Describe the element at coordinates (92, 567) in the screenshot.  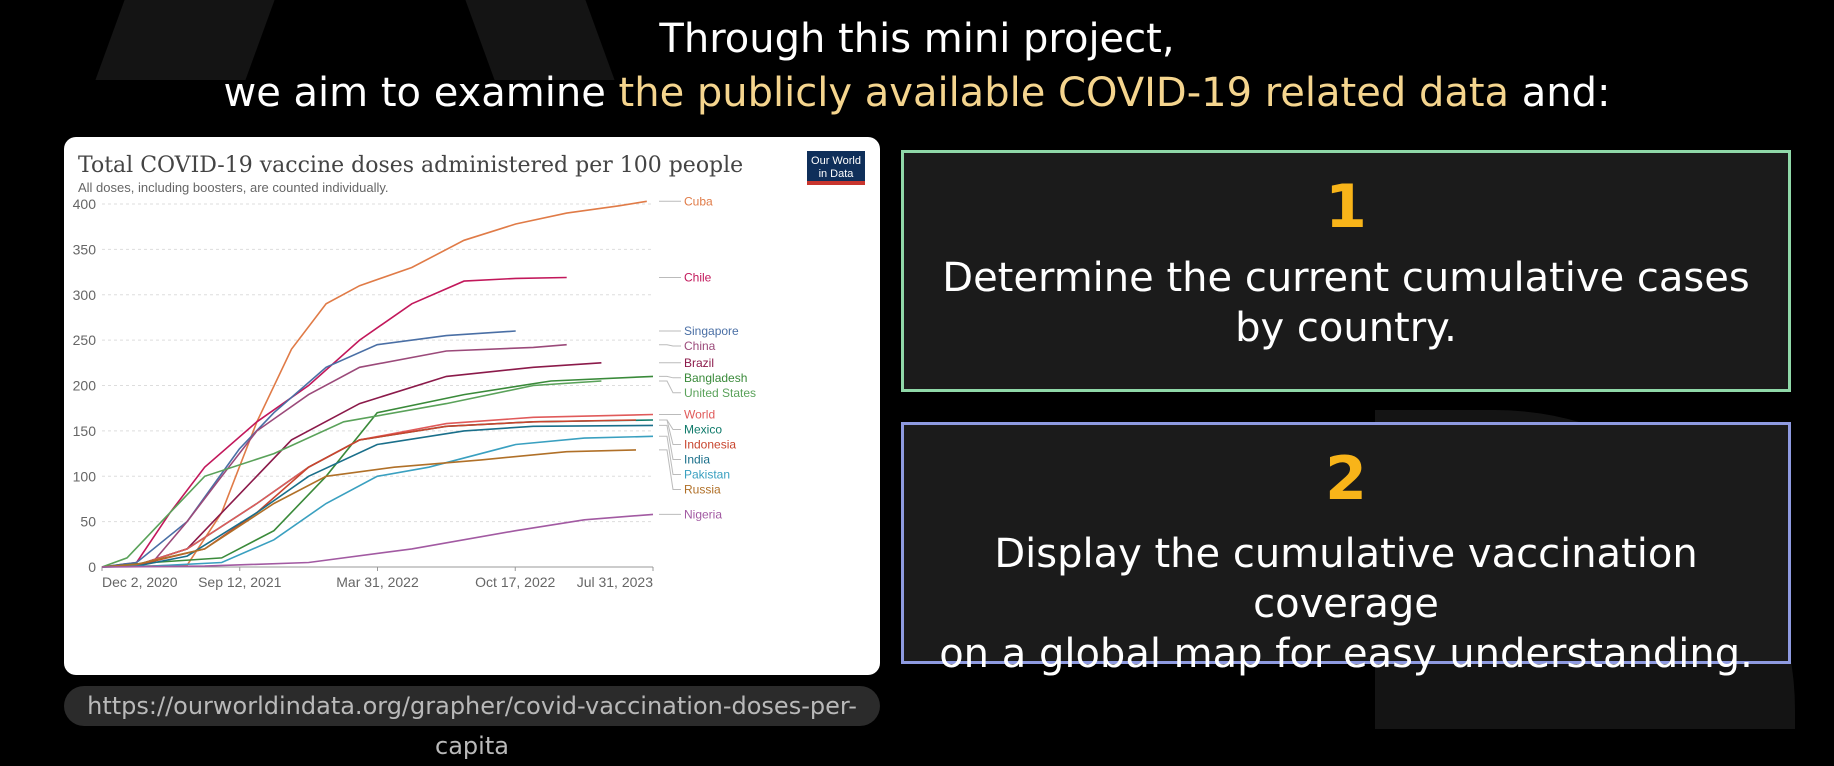
I see `y-tick-label: 0` at that location.